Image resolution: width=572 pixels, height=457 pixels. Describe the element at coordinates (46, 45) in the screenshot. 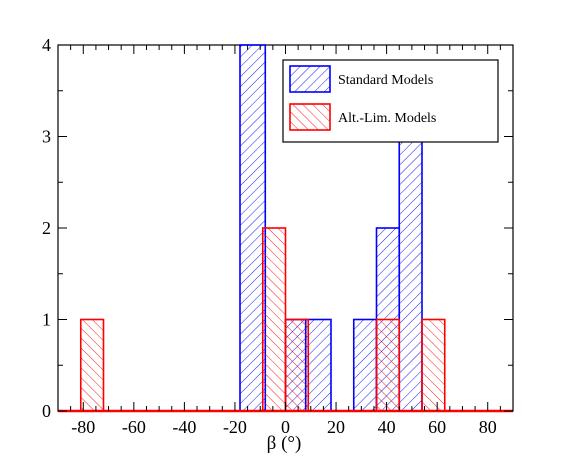

I see `y-tick-label: 4` at that location.